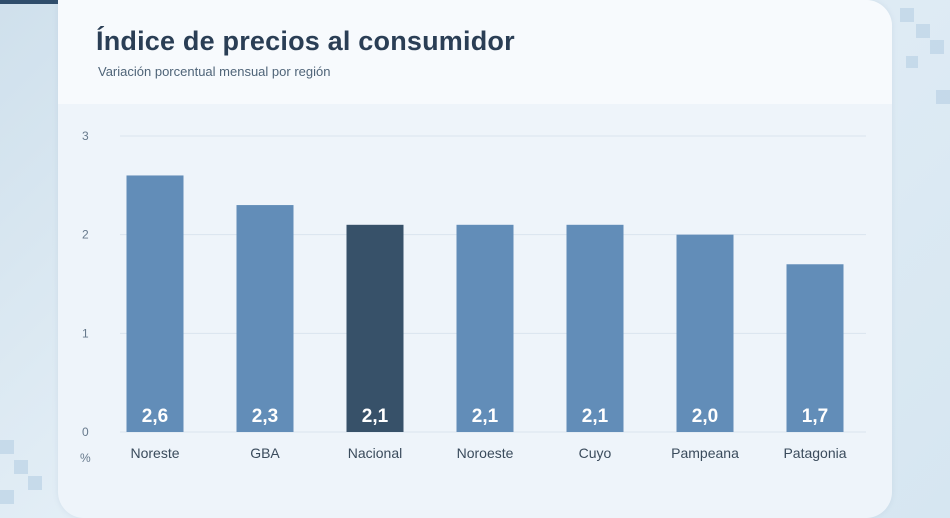 The width and height of the screenshot is (950, 518). What do you see at coordinates (265, 416) in the screenshot?
I see `data-label-gba: 2,3` at bounding box center [265, 416].